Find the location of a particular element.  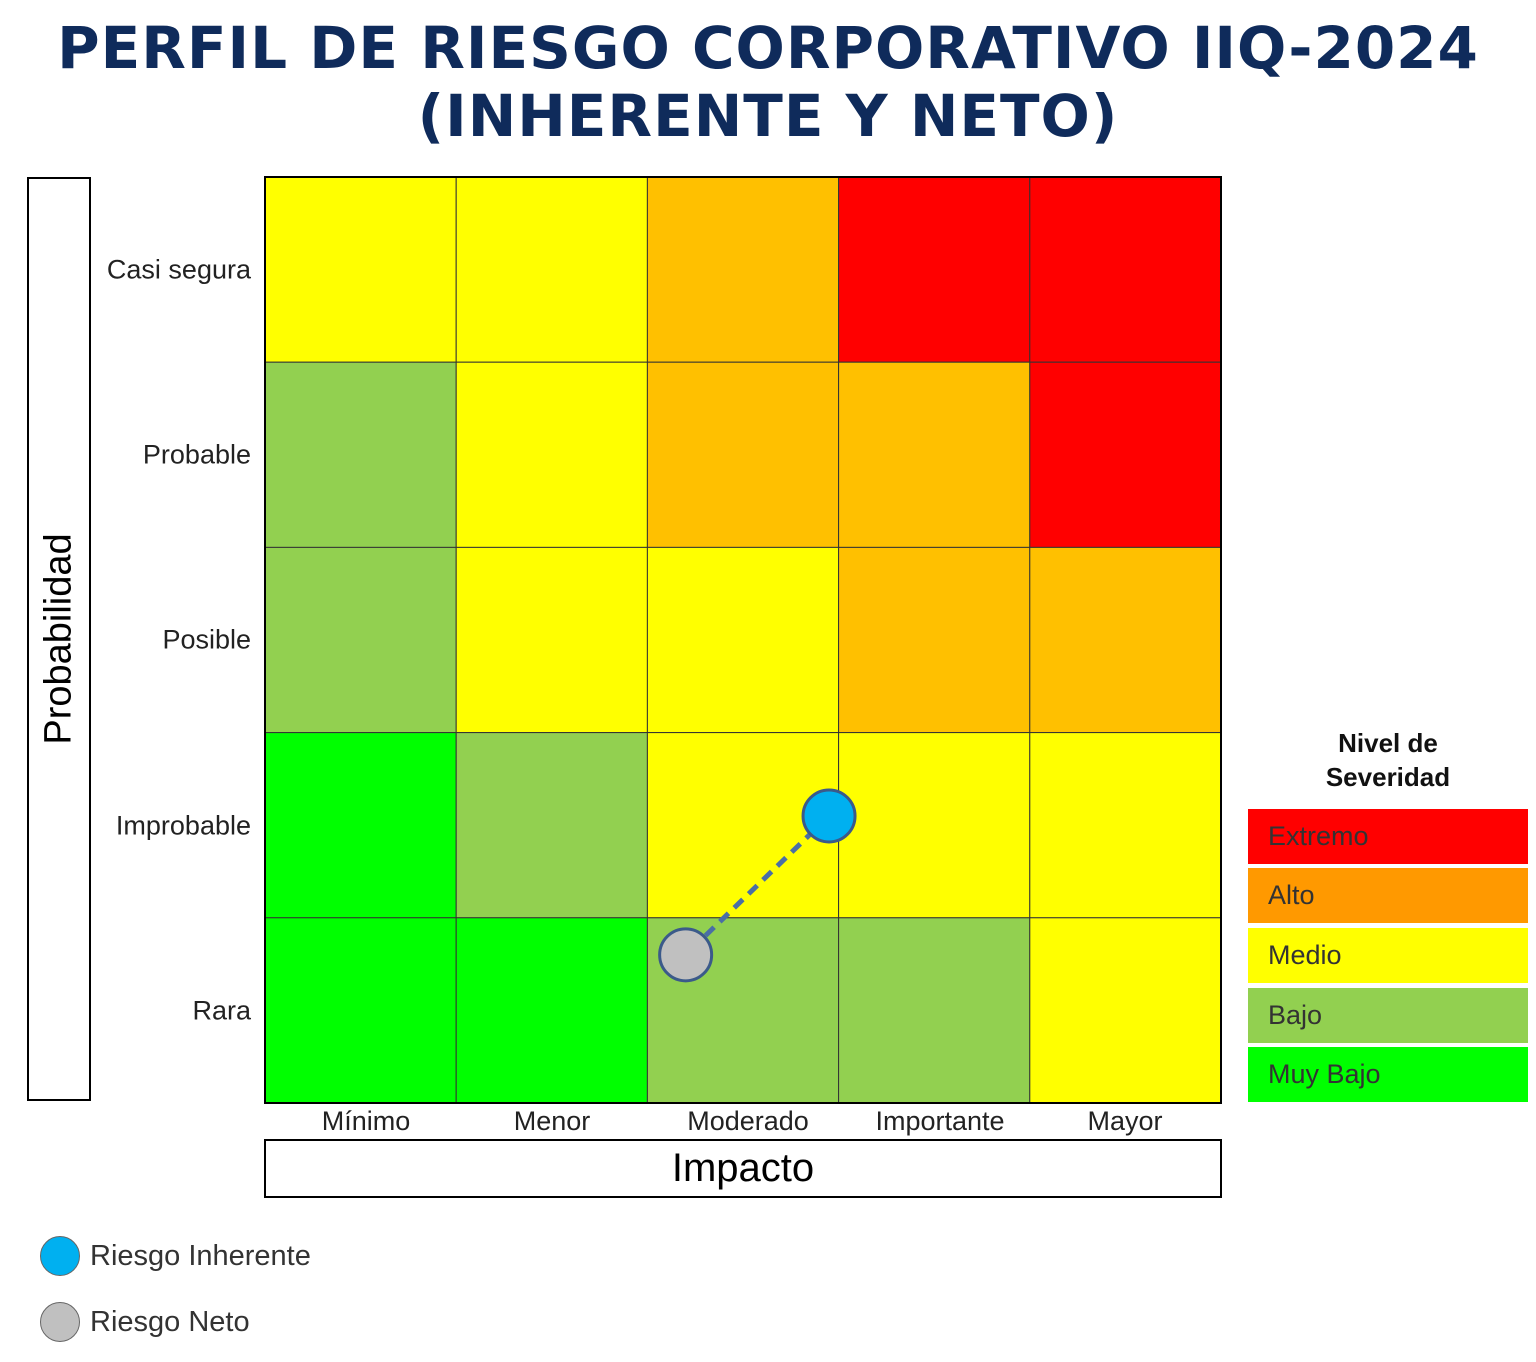

x-tick-label: Importante is located at coordinates (940, 1121).